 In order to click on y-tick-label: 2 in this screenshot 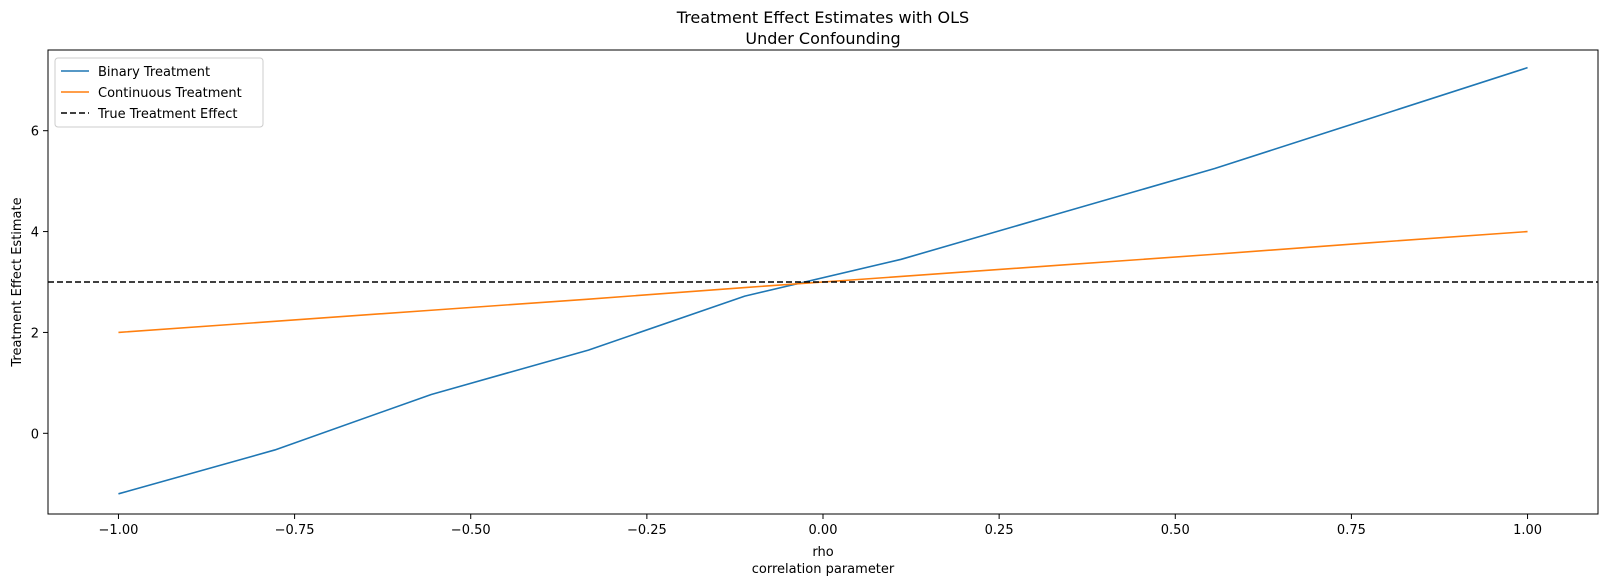, I will do `click(35, 333)`.